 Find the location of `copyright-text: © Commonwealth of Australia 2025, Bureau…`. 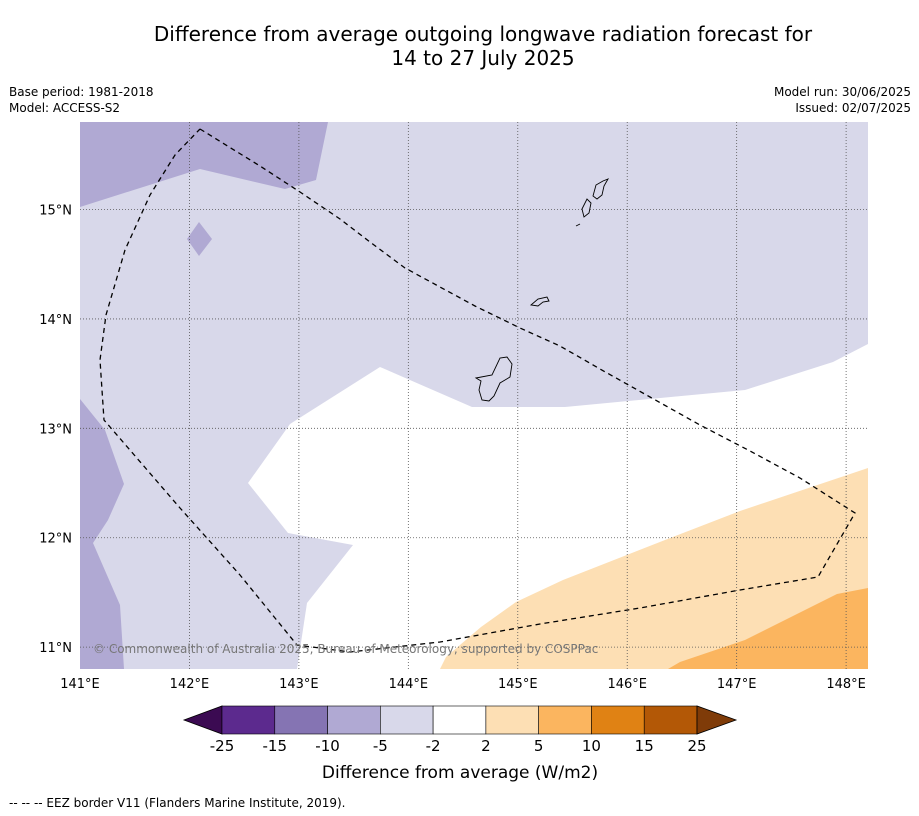

copyright-text: © Commonwealth of Australia 2025, Bureau… is located at coordinates (345, 649).